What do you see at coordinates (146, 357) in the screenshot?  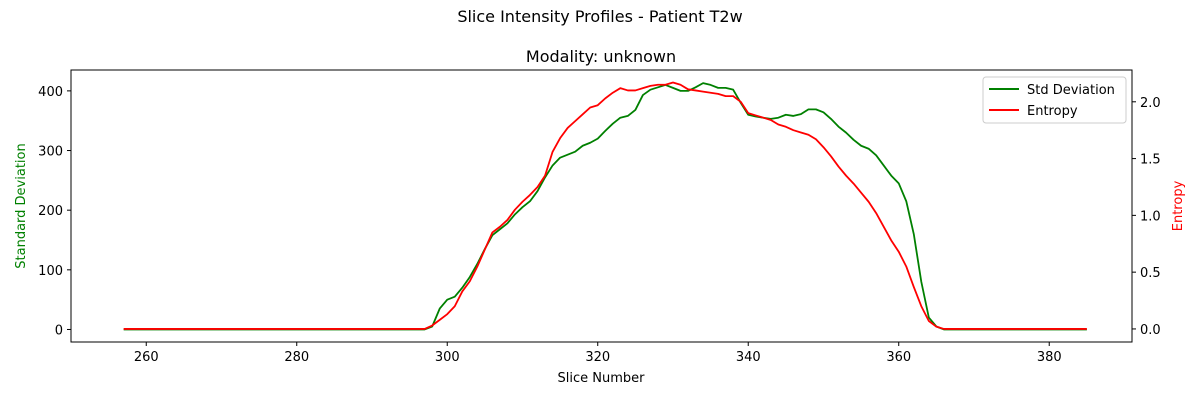 I see `x-tick-label: 260` at bounding box center [146, 357].